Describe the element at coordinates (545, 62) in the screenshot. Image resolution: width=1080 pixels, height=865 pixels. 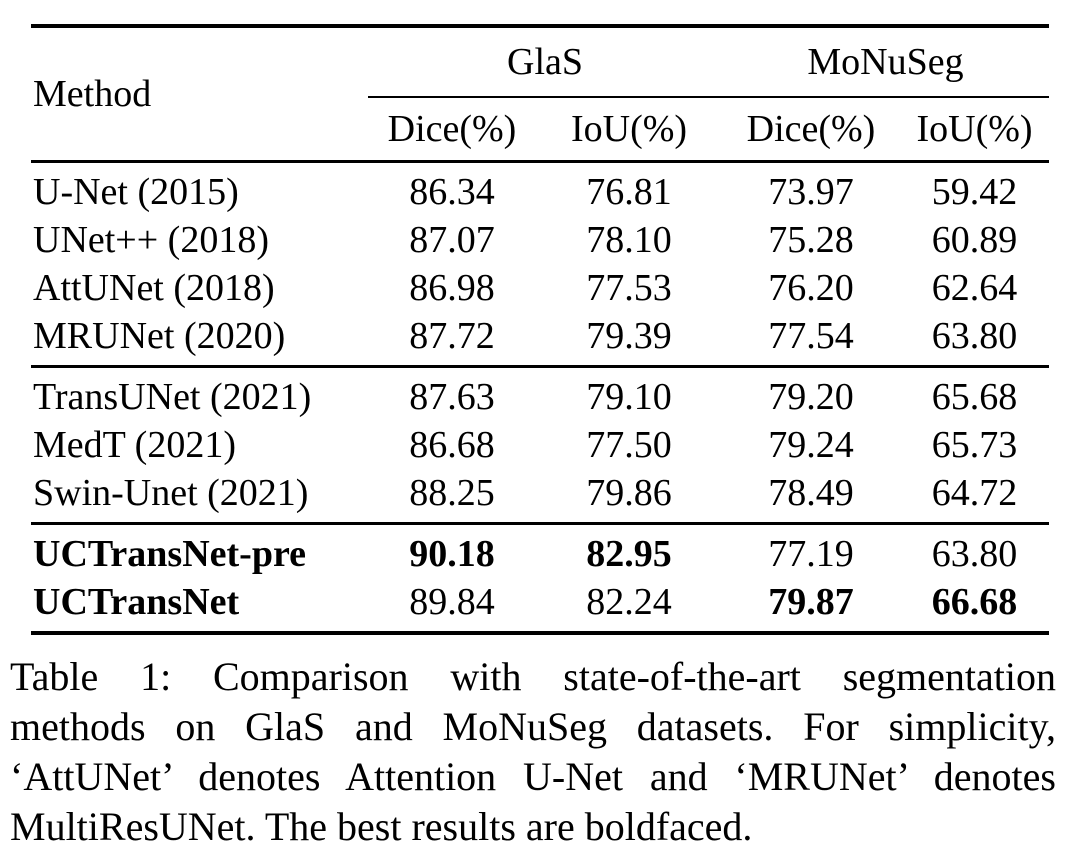
I see `dataset-header-glas: GlaS` at that location.